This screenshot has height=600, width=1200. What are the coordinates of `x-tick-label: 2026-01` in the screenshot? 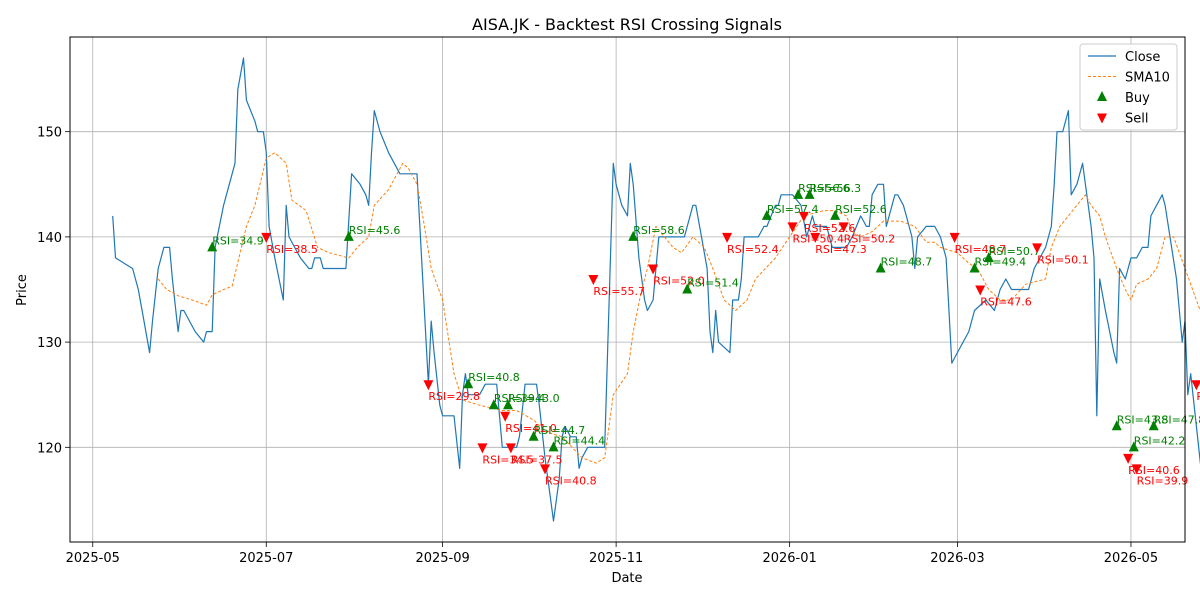 It's located at (789, 558).